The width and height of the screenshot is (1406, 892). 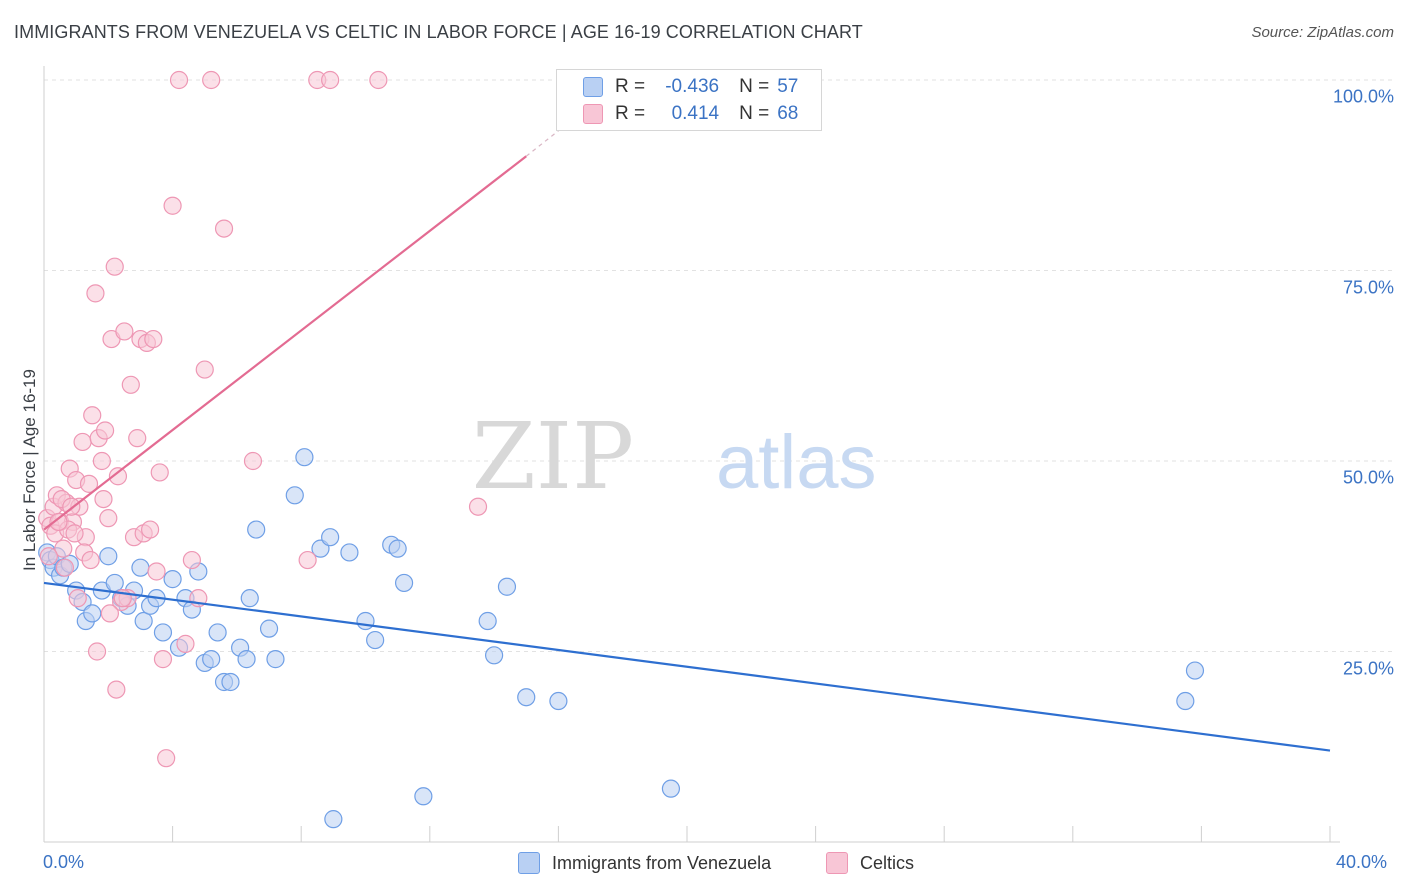 What do you see at coordinates (837, 863) in the screenshot?
I see `celtics-legend-swatch` at bounding box center [837, 863].